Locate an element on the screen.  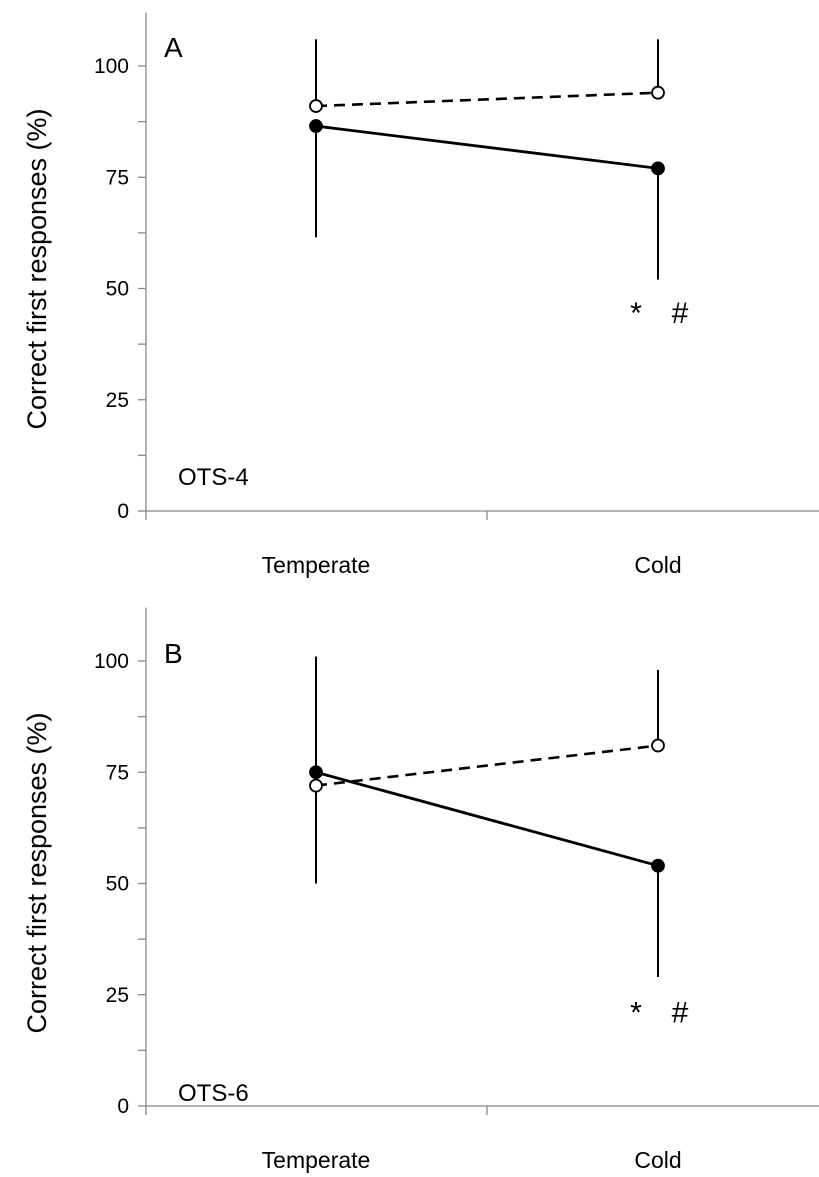
panel-letter: A is located at coordinates (173, 47).